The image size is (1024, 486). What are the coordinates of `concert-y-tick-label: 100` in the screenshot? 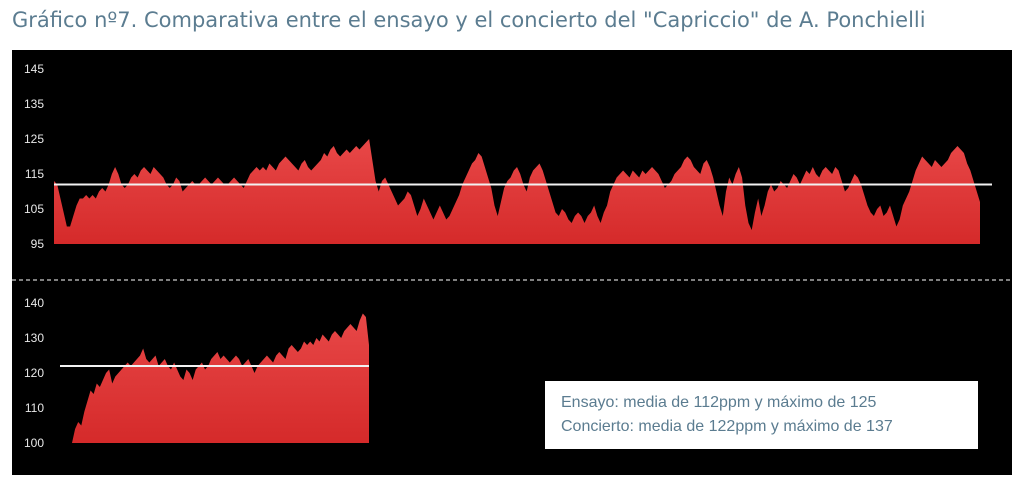 It's located at (34, 443).